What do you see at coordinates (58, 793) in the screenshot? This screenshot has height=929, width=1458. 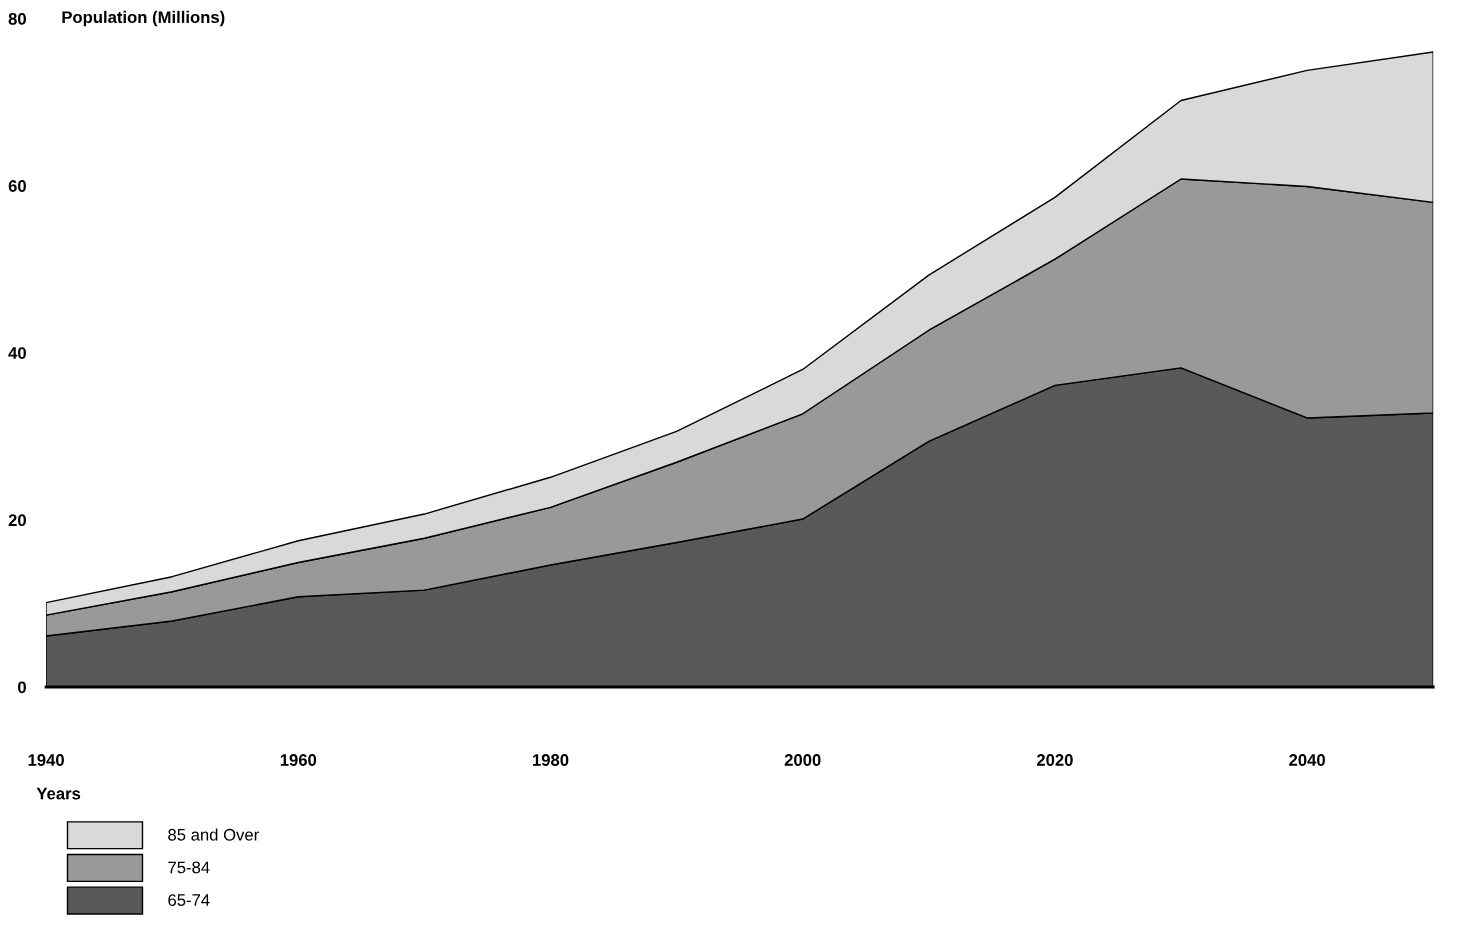 I see `x-axis-title: Years` at bounding box center [58, 793].